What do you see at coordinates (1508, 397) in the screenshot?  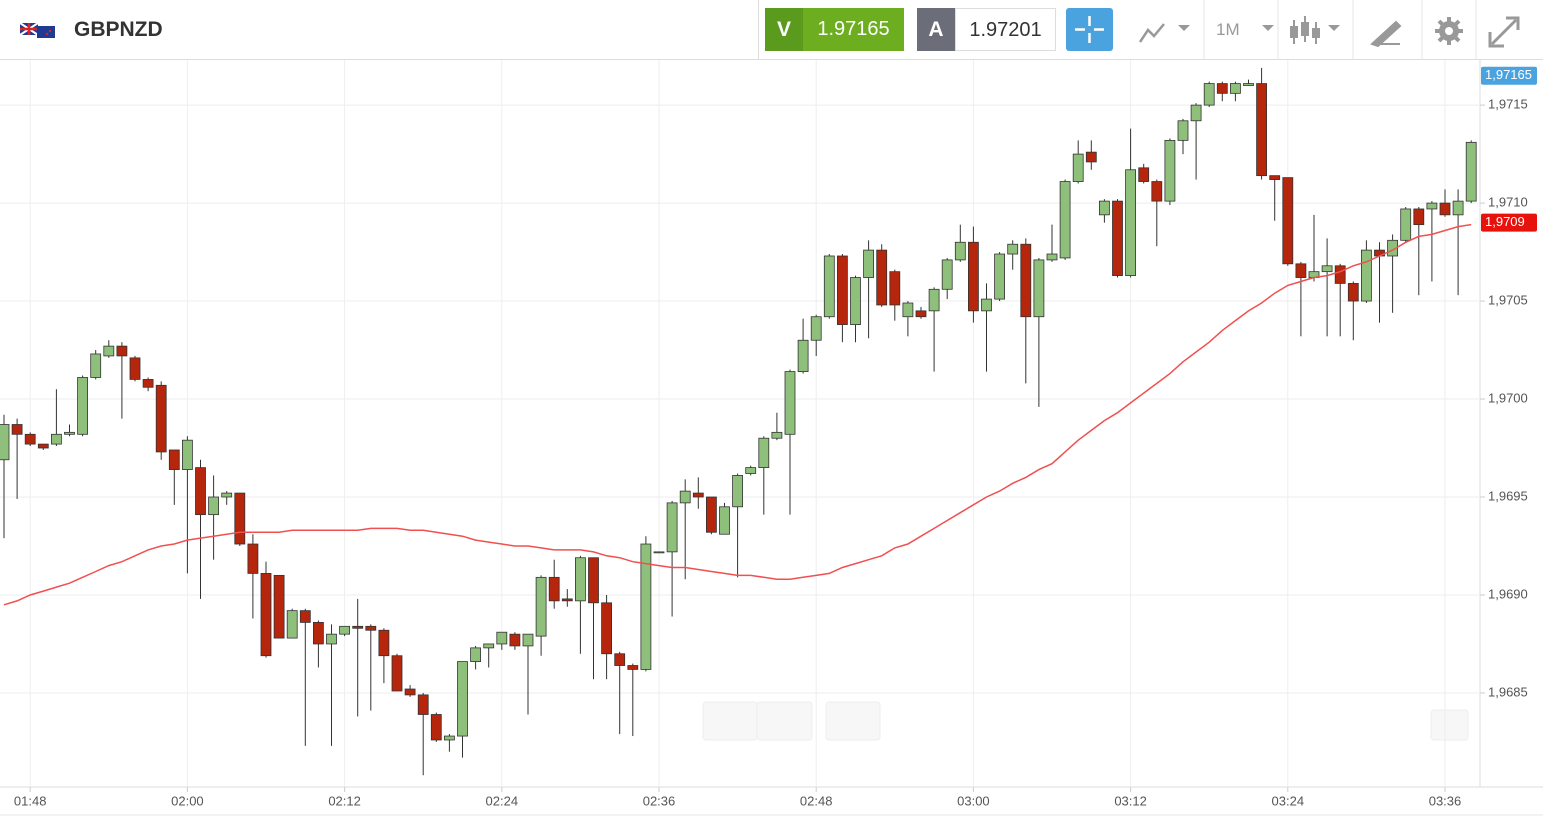 I see `y-tick-label: 1,9700` at bounding box center [1508, 397].